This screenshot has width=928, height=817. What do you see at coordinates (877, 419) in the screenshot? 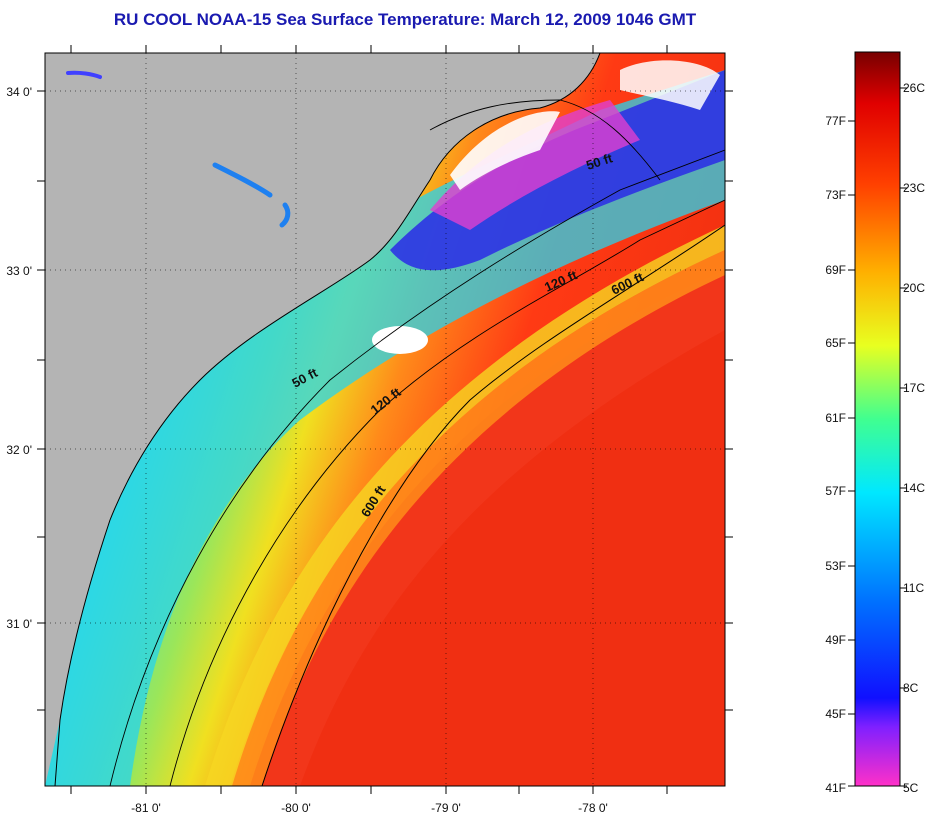
I see `colorbar` at bounding box center [877, 419].